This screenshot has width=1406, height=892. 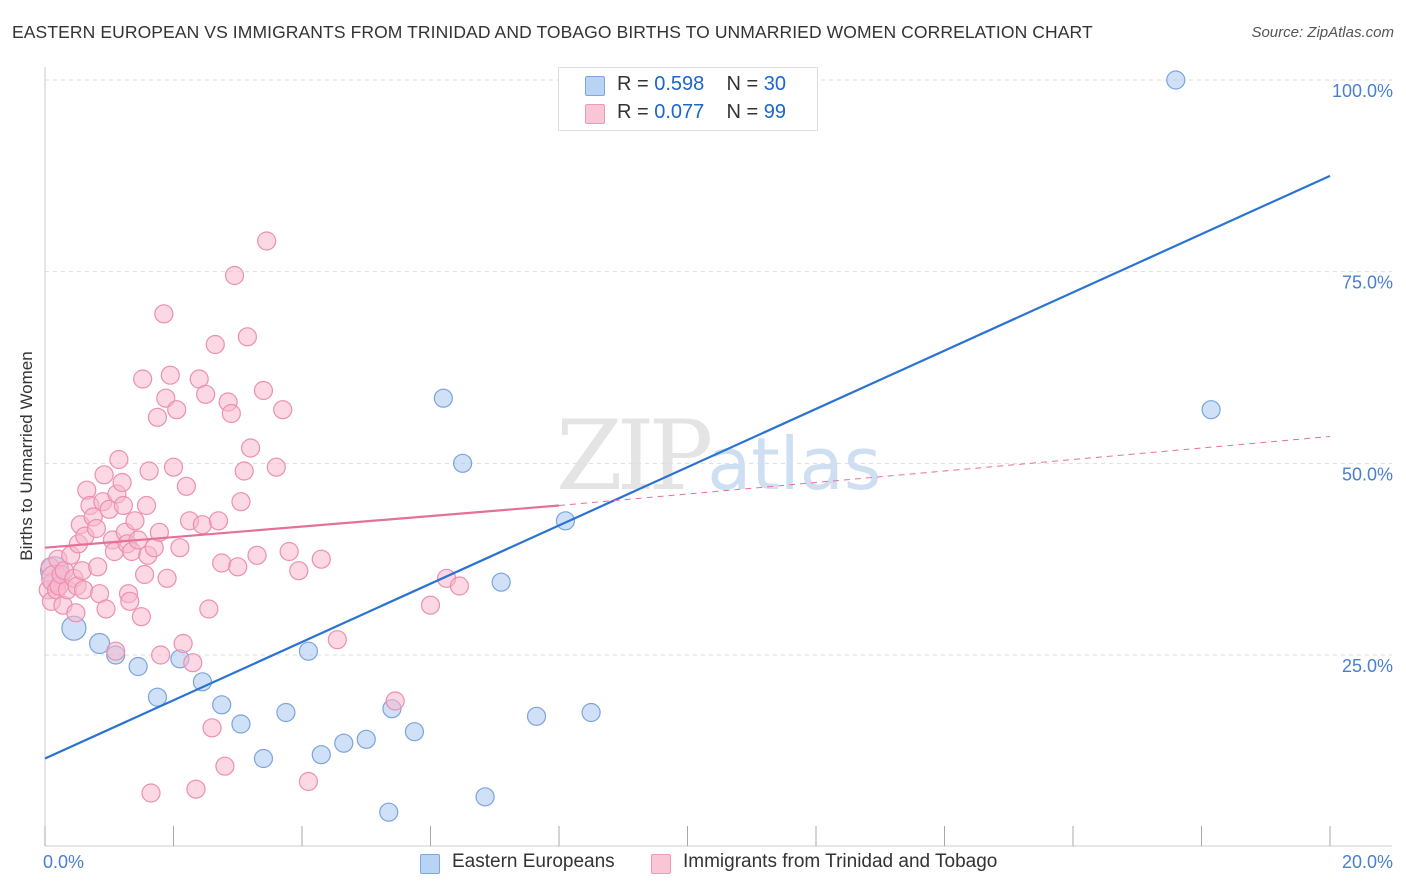 What do you see at coordinates (634, 456) in the screenshot?
I see `watermark-zip: ZIP` at bounding box center [634, 456].